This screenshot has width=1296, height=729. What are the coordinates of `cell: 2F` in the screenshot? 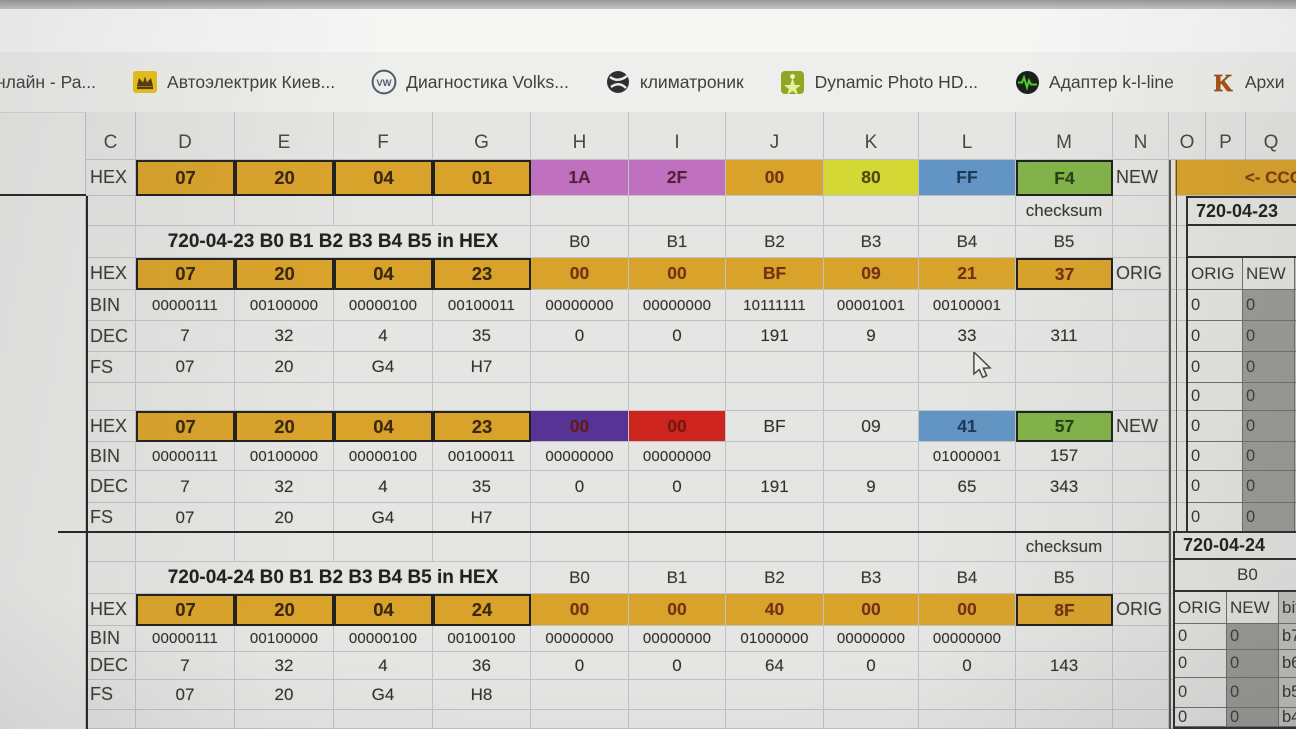 It's located at (677, 178).